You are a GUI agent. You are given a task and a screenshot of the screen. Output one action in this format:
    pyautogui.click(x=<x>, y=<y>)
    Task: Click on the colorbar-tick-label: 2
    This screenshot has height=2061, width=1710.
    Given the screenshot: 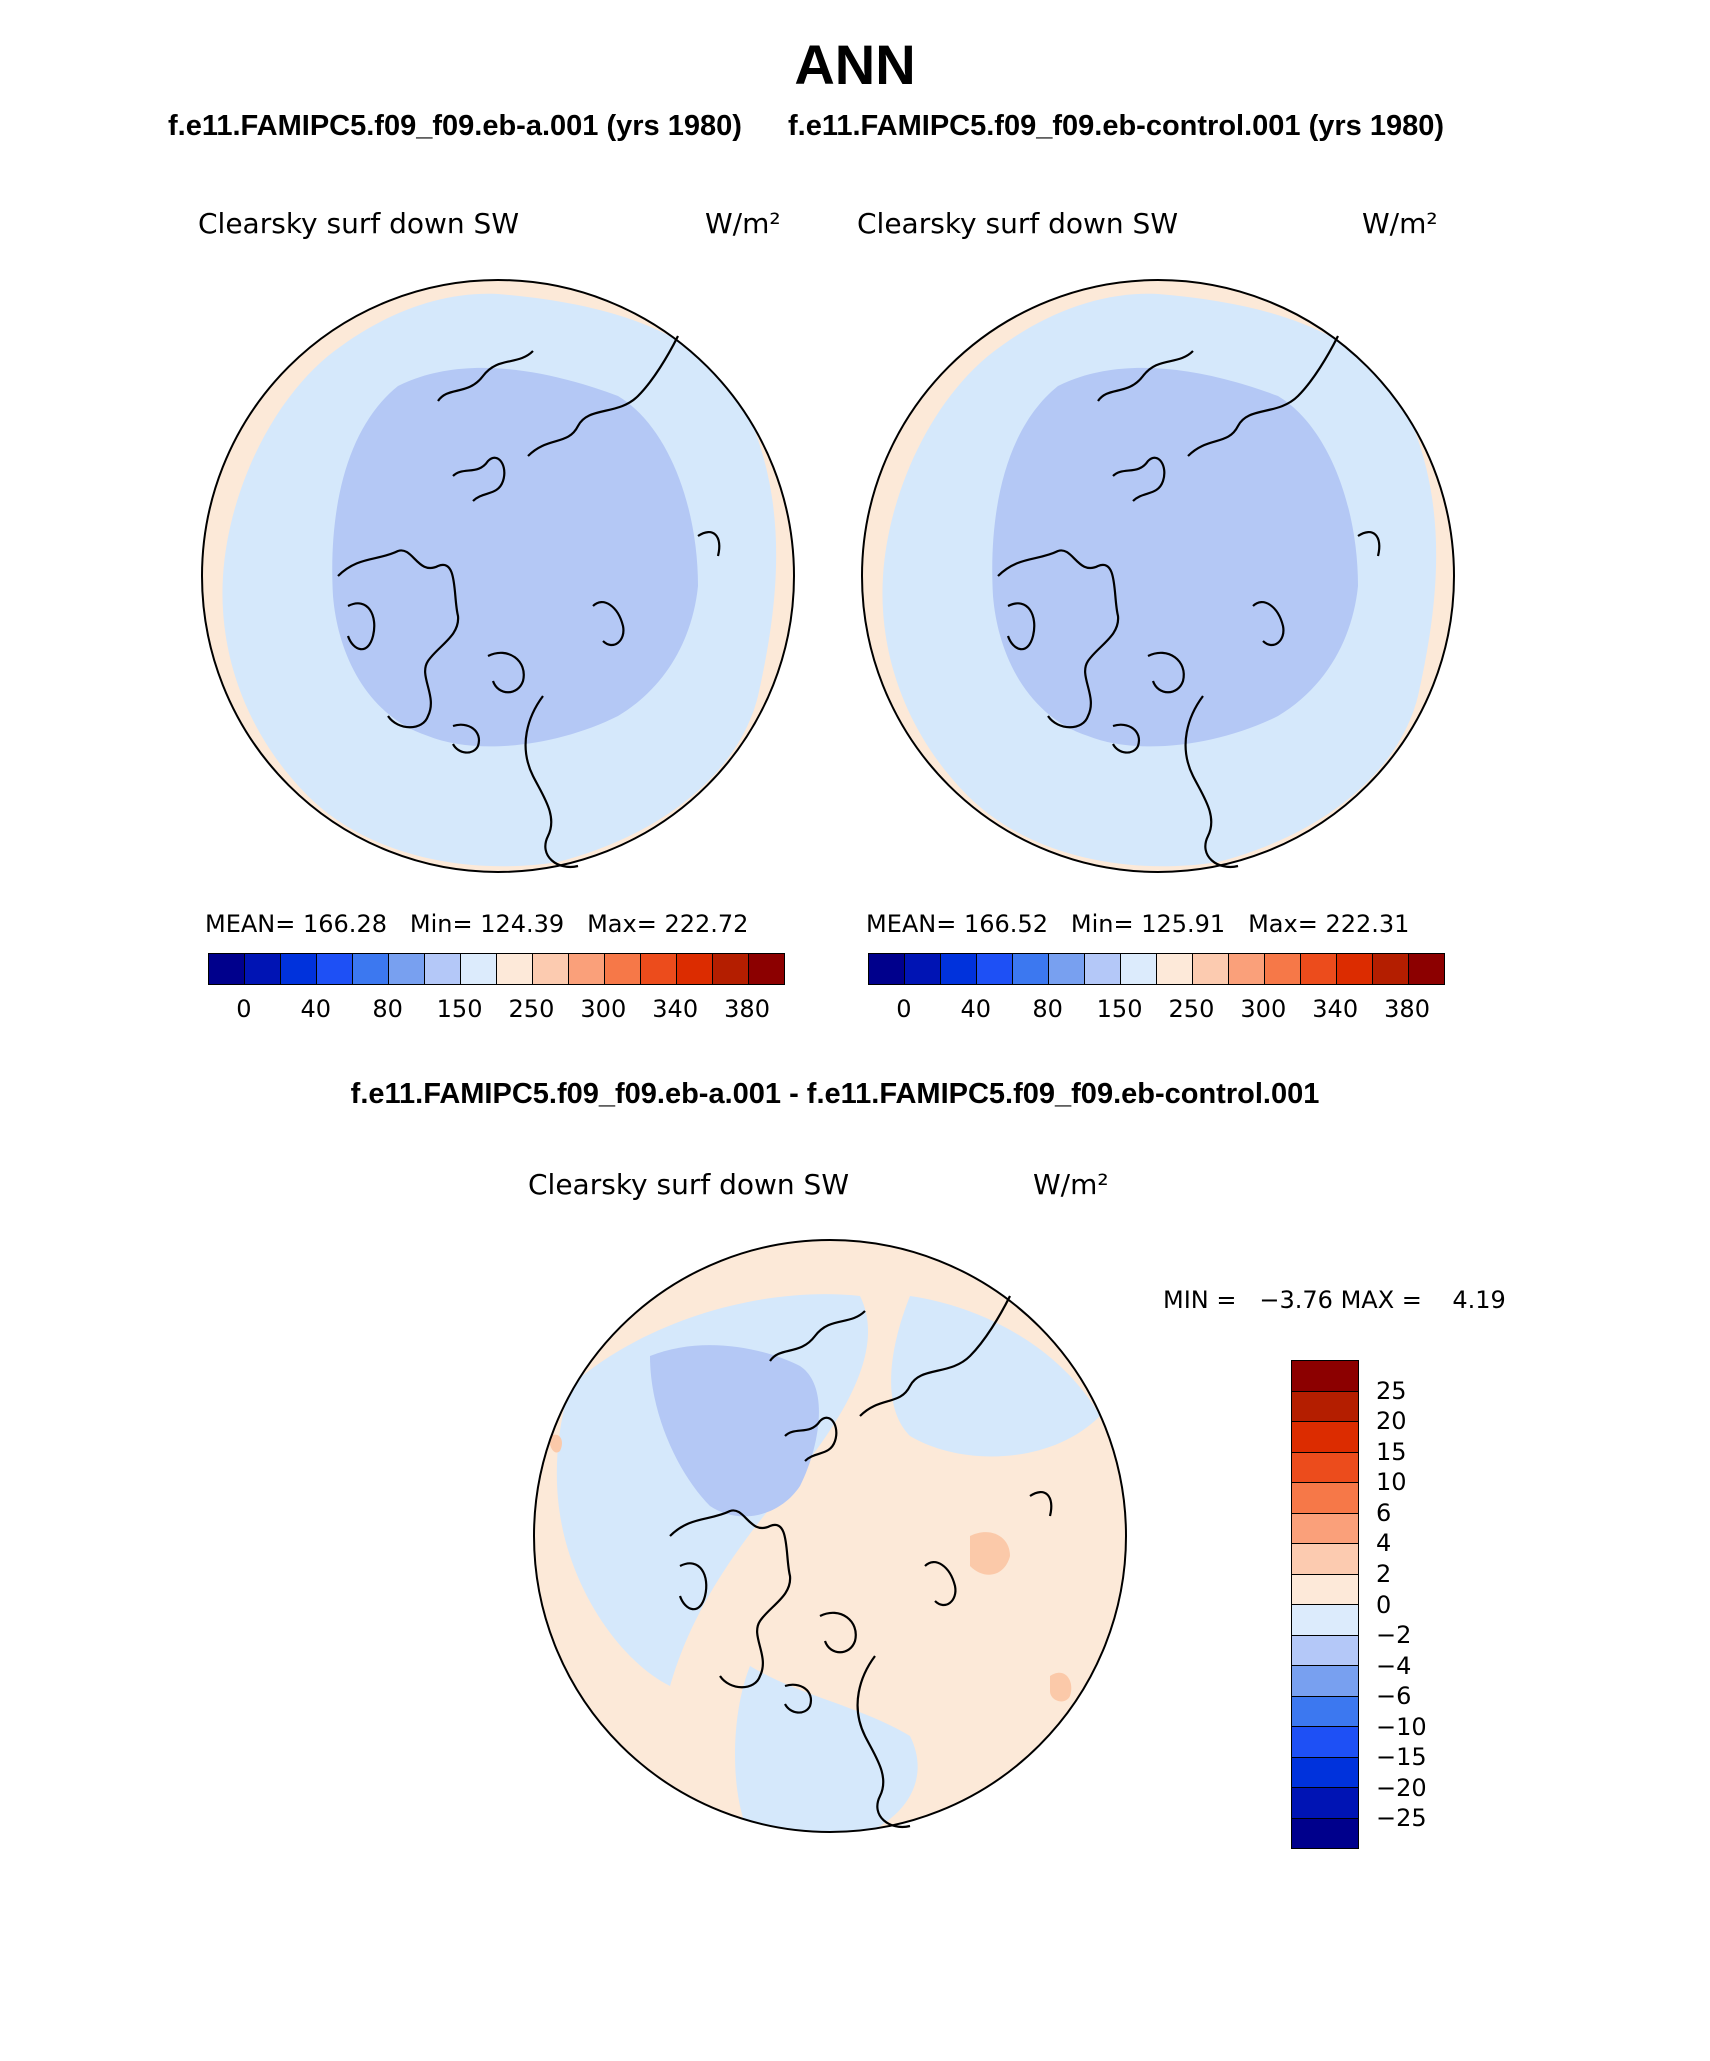 What is the action you would take?
    pyautogui.click(x=1384, y=1573)
    